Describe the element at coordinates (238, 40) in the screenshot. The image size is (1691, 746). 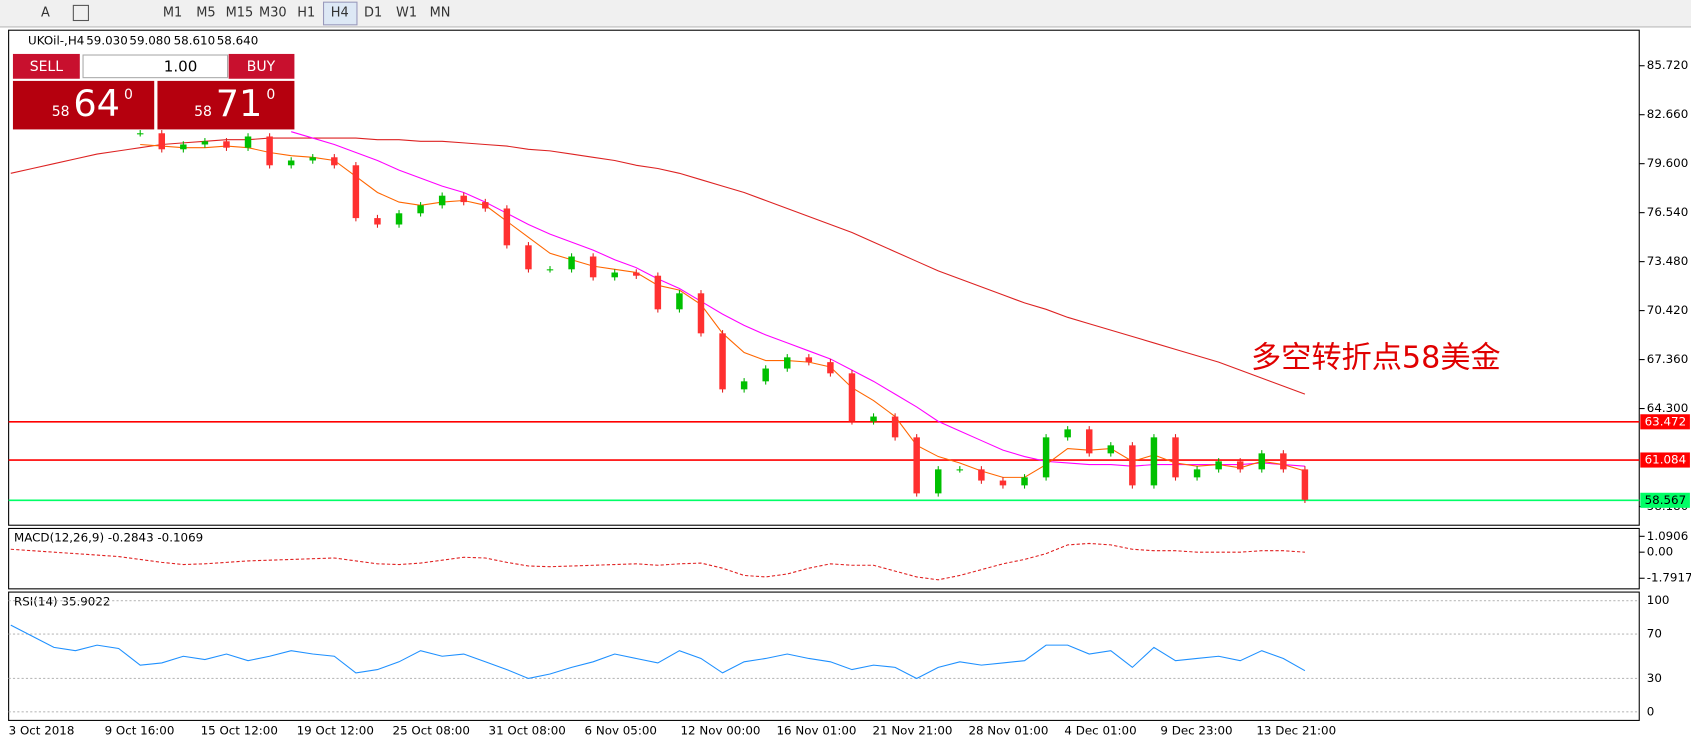
I see `close: 58.640` at that location.